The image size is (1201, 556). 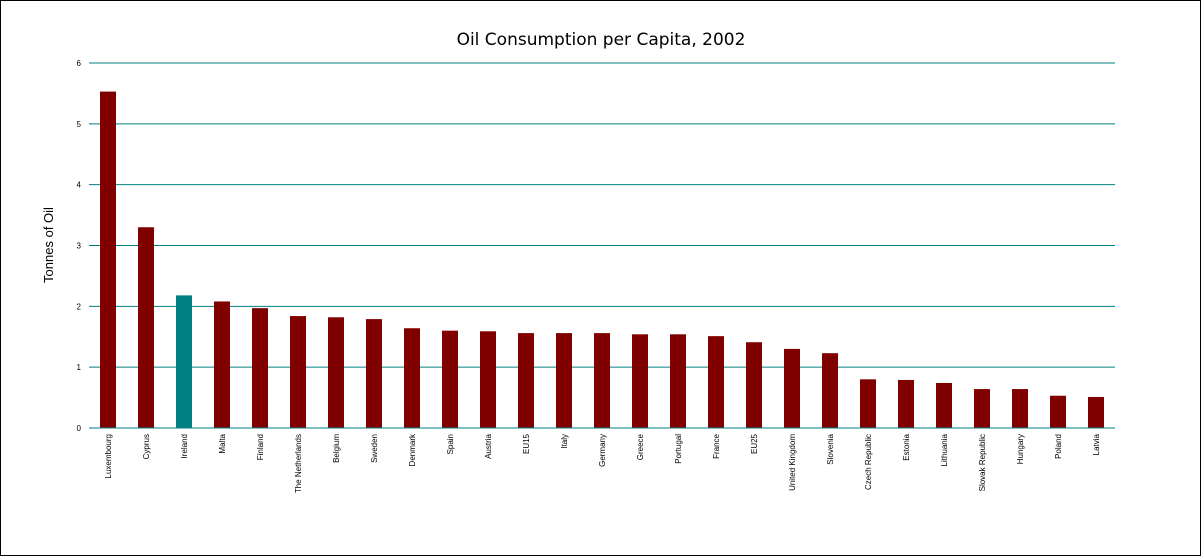 What do you see at coordinates (336, 448) in the screenshot?
I see `x-tick-label: Belgium` at bounding box center [336, 448].